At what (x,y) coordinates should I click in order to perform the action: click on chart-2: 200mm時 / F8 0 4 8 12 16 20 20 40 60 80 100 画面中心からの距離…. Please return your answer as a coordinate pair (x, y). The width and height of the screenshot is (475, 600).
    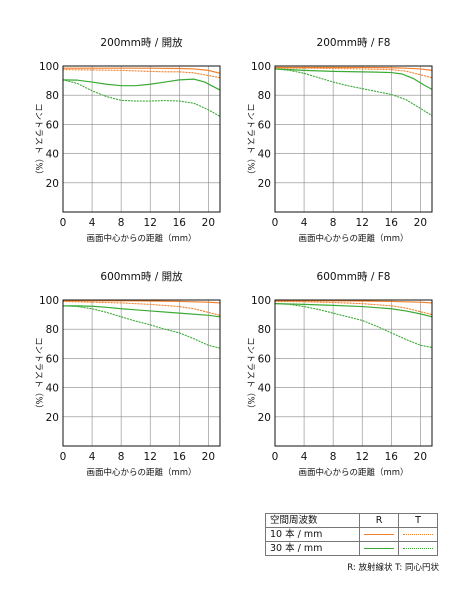
    Looking at the image, I should click on (339, 140).